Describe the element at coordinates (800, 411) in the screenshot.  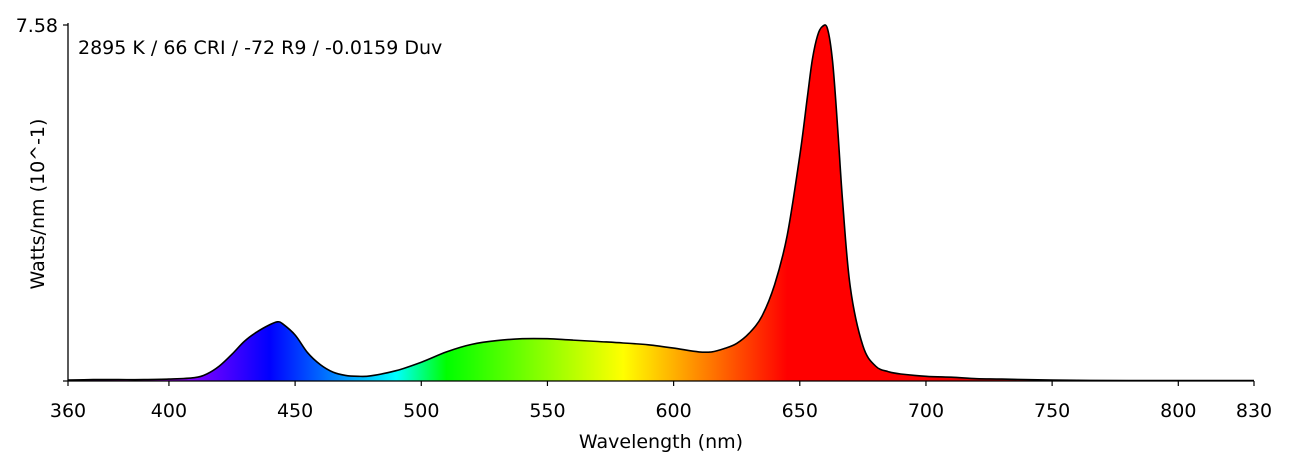
I see `x-tick-label: 650` at that location.